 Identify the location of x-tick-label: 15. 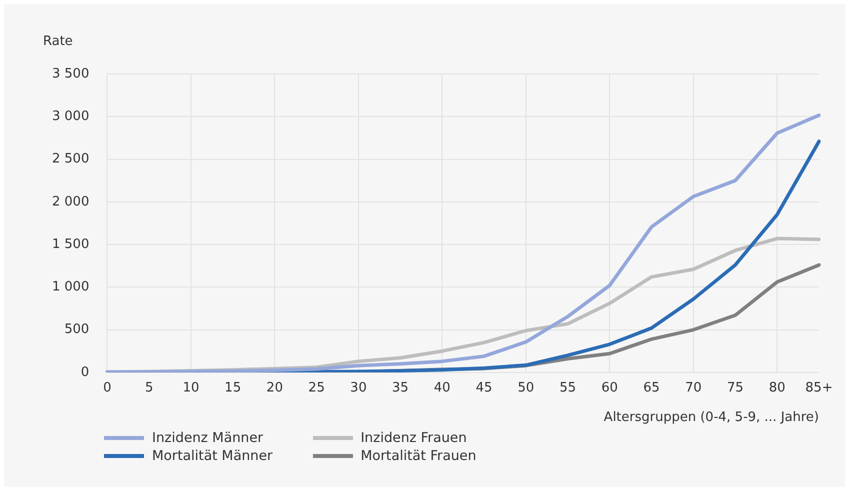
(233, 388).